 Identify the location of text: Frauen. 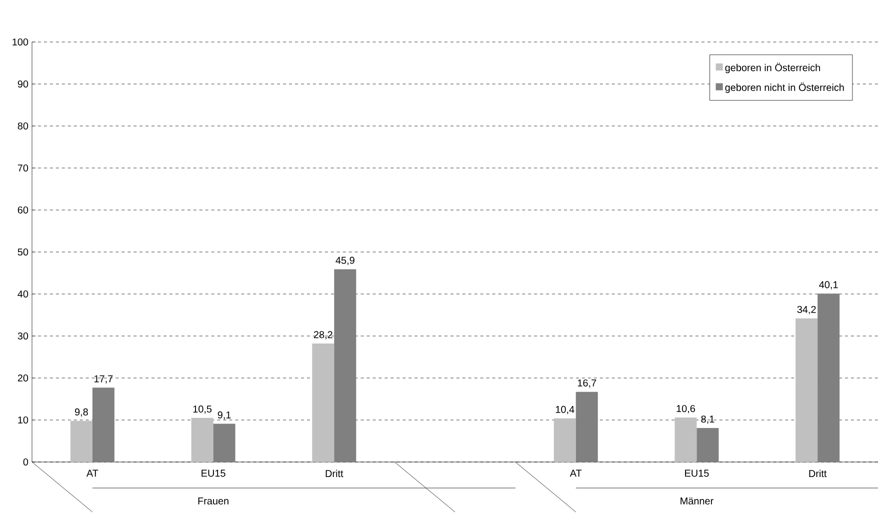
(213, 501).